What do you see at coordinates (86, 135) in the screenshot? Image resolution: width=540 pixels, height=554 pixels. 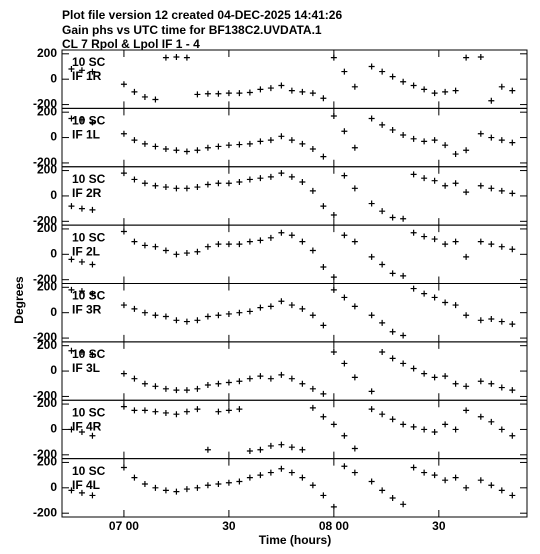 I see `panel-sublabel: IF 1L` at bounding box center [86, 135].